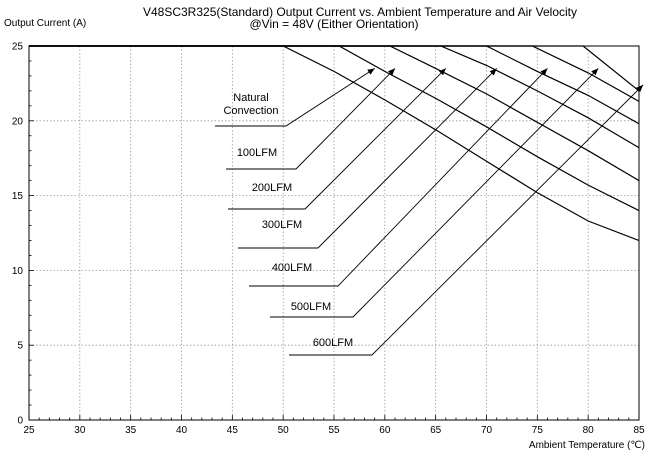  Describe the element at coordinates (233, 430) in the screenshot. I see `x-tick-label: 45` at that location.